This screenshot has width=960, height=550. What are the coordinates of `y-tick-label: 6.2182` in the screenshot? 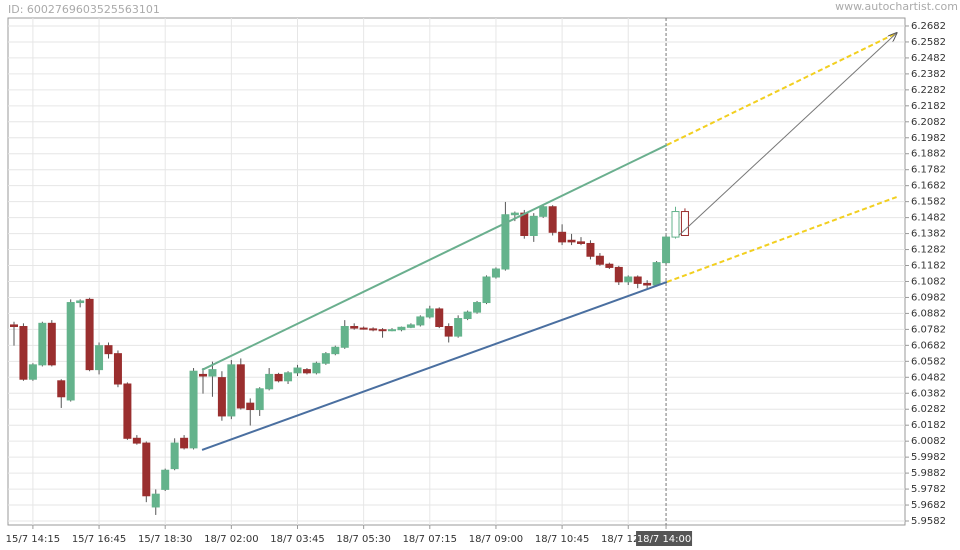 It's located at (928, 106).